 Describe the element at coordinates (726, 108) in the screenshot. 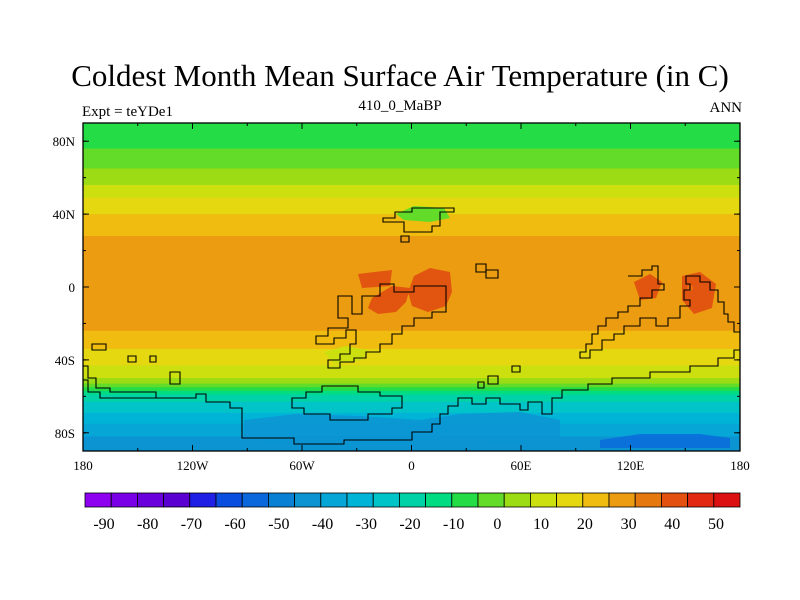

I see `season-label: ANN` at that location.